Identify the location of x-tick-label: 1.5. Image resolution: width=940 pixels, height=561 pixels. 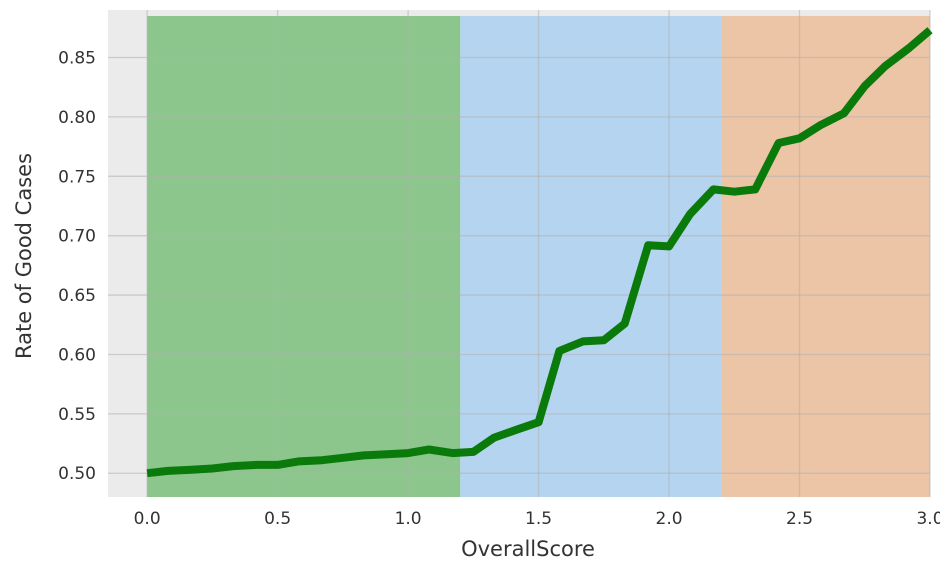
(538, 519).